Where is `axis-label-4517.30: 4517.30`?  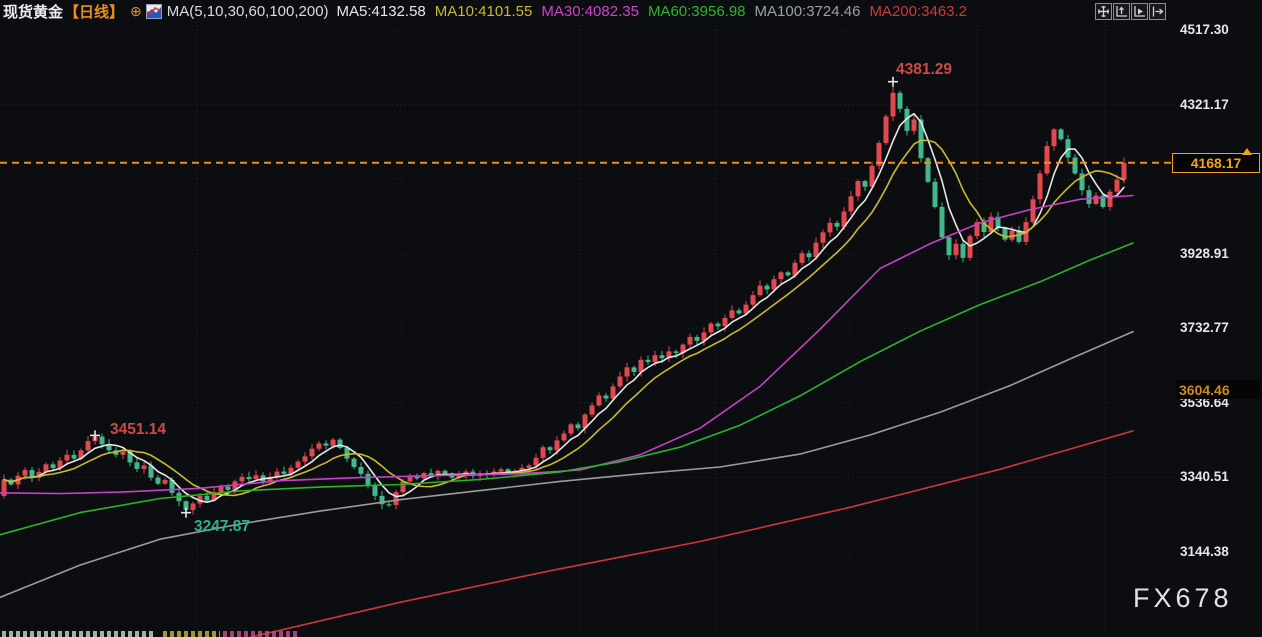 axis-label-4517.30: 4517.30 is located at coordinates (1204, 29).